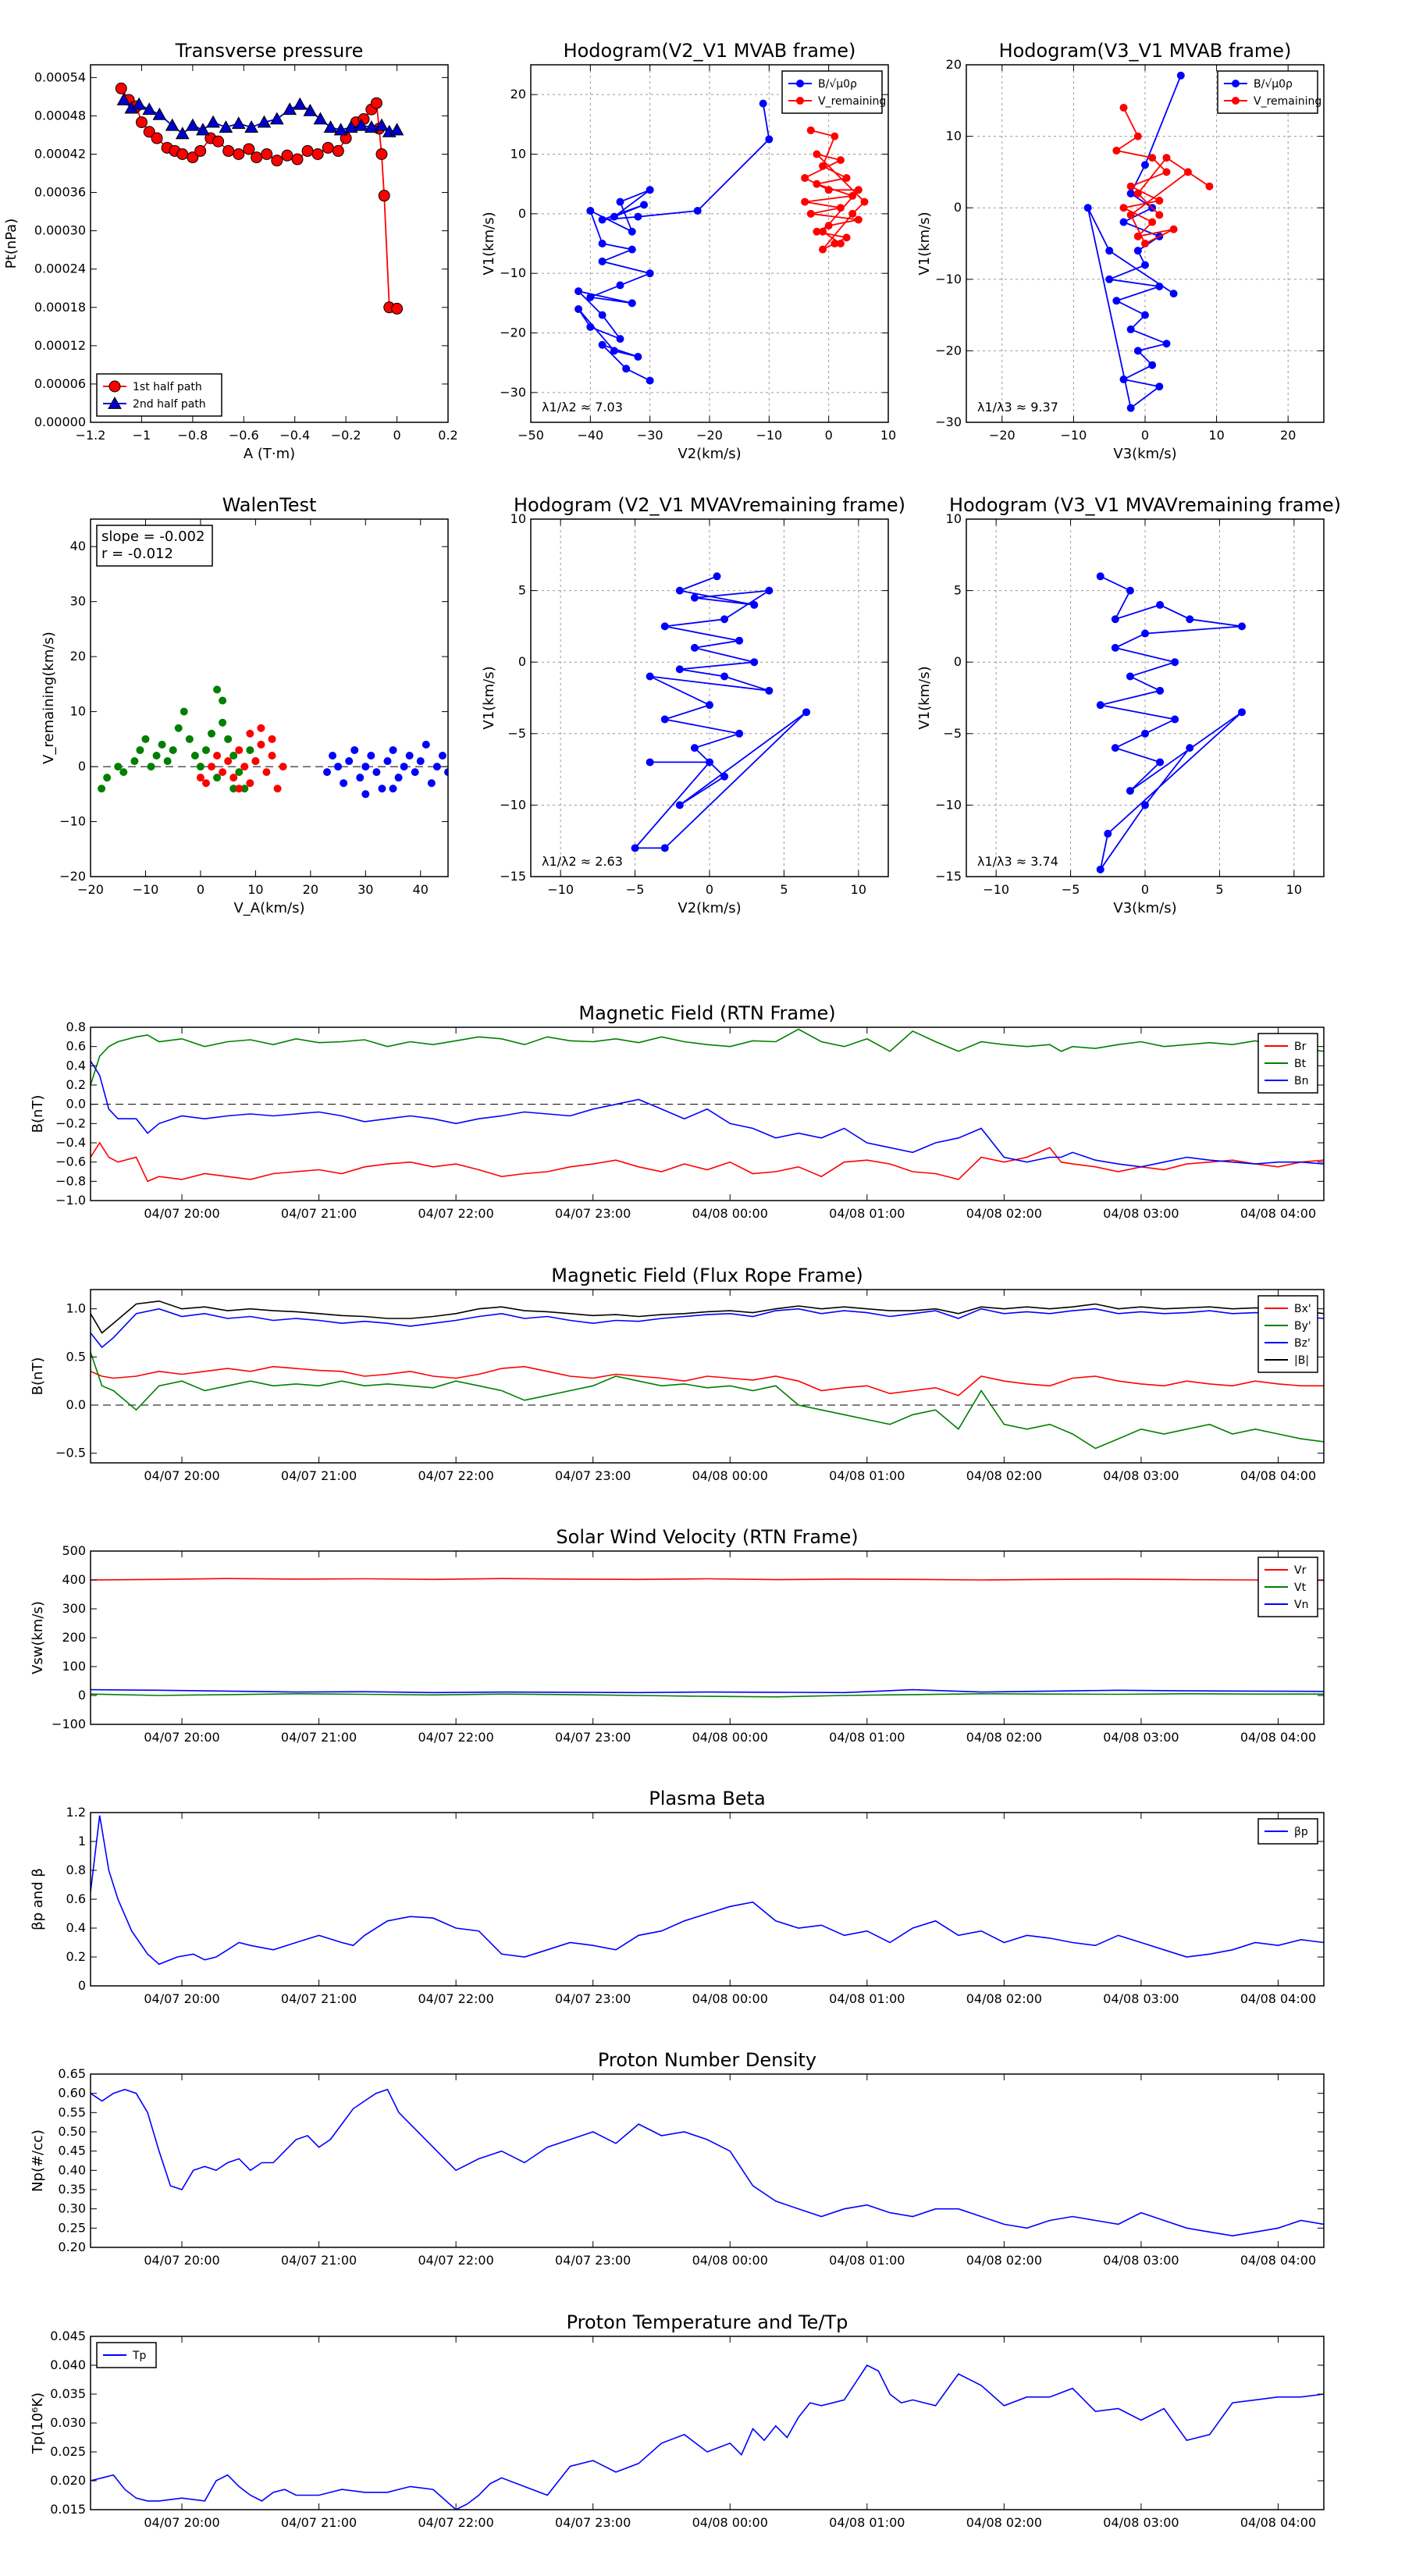  Describe the element at coordinates (1219, 889) in the screenshot. I see `x-tick-label: 5` at that location.